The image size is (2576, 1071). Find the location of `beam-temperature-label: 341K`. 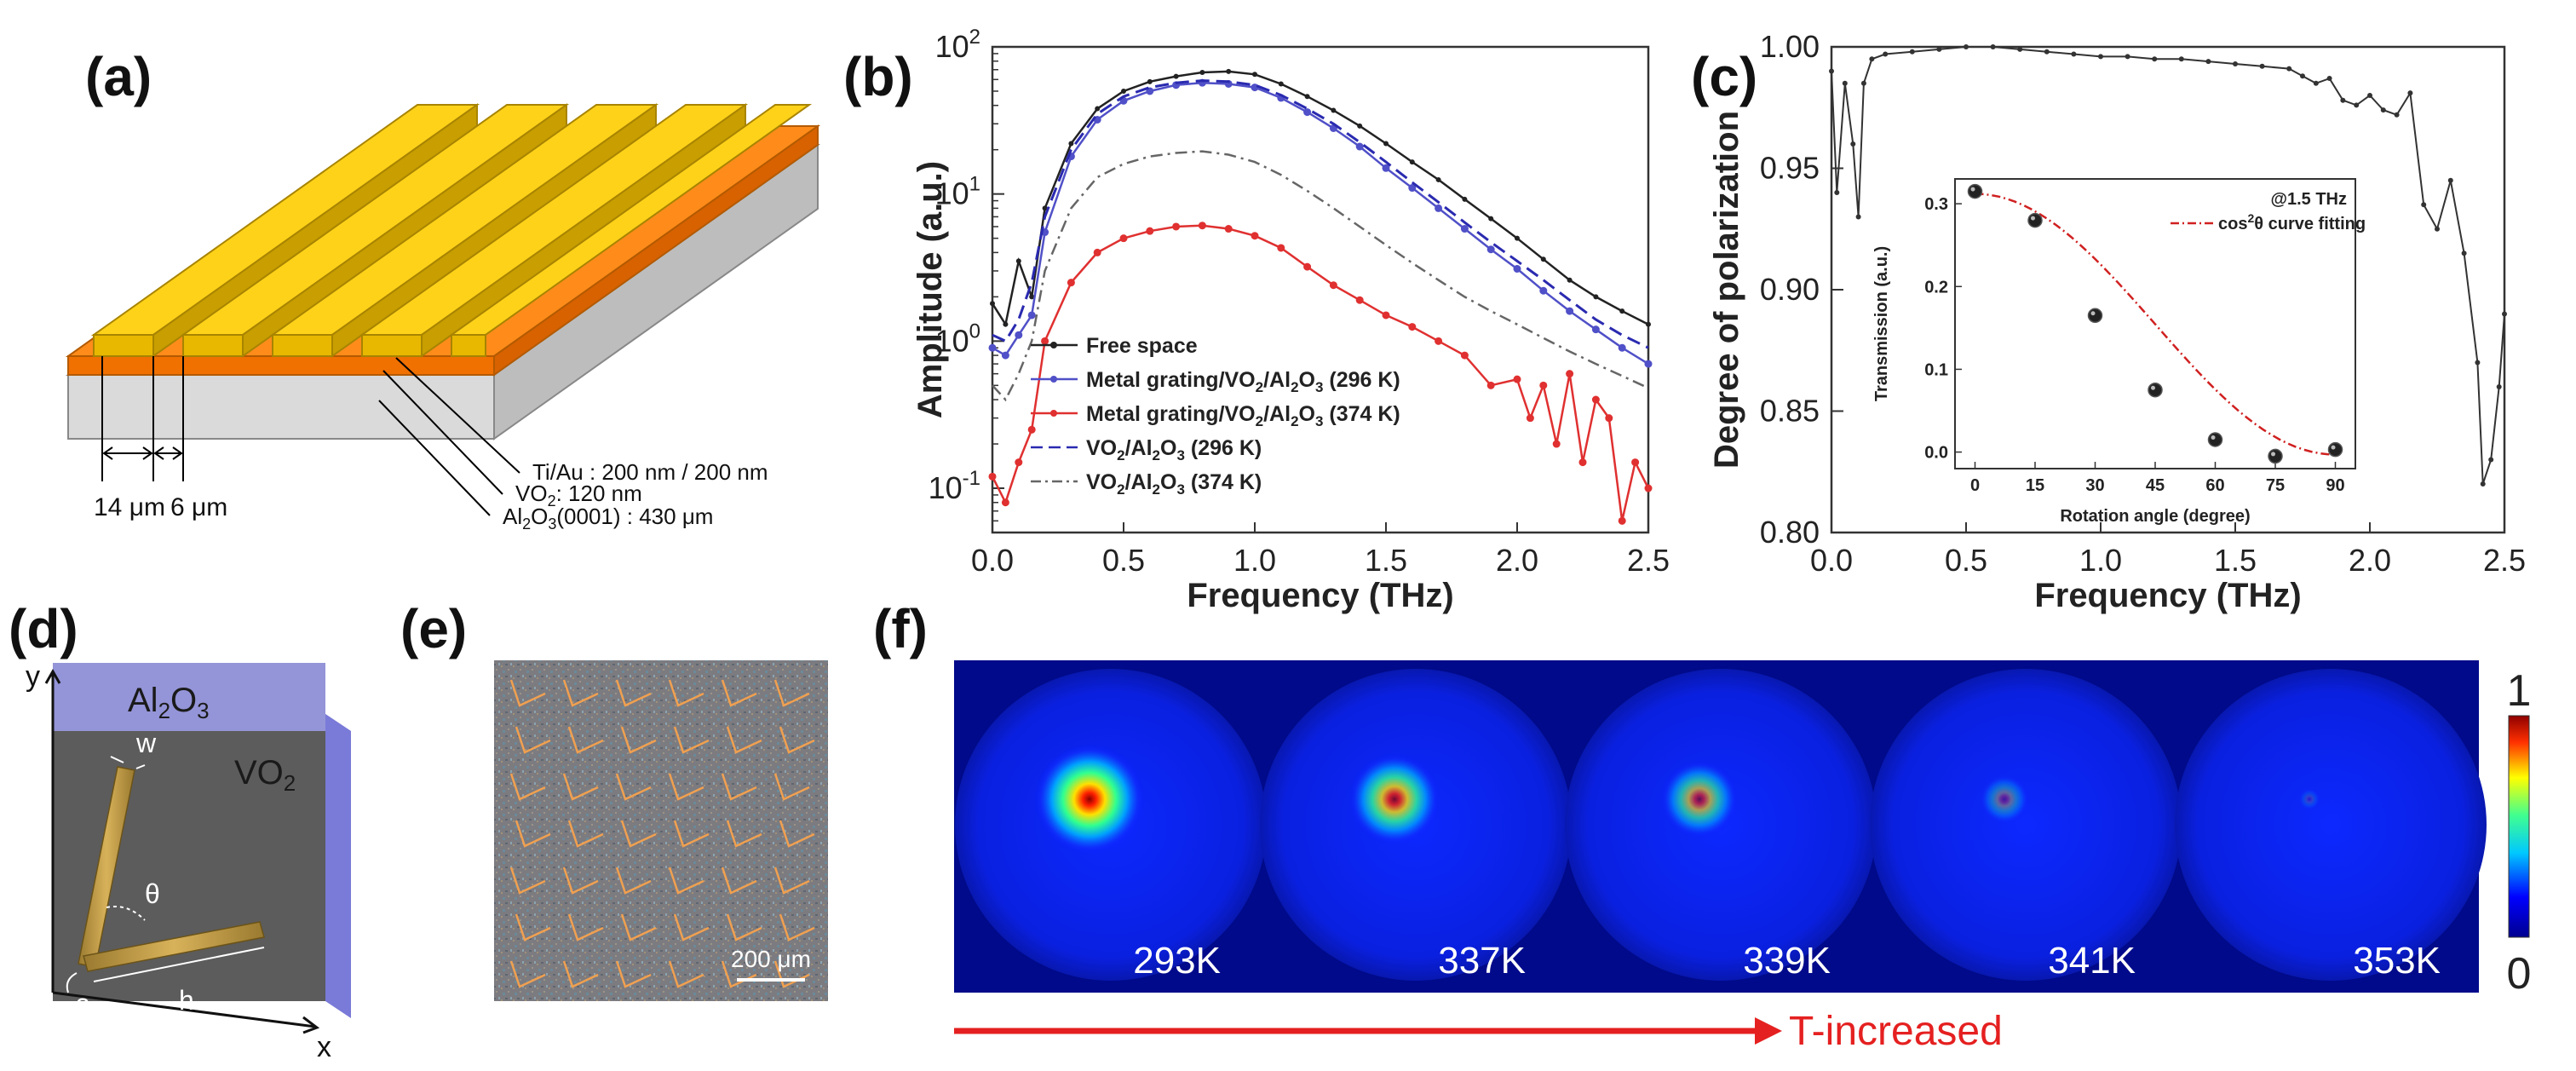

beam-temperature-label: 341K is located at coordinates (2092, 961).